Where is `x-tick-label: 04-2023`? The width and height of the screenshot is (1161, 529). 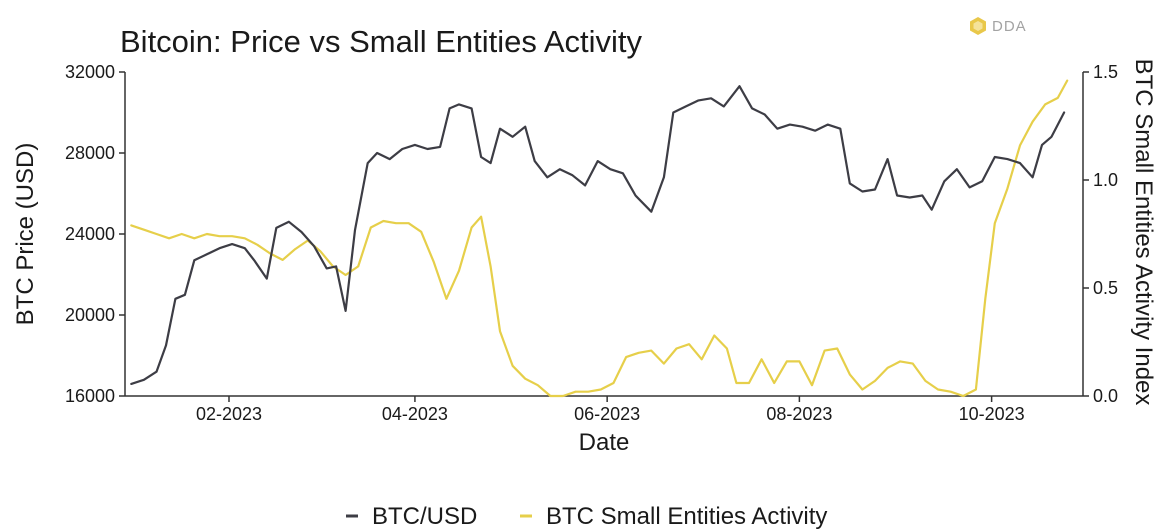 x-tick-label: 04-2023 is located at coordinates (415, 414).